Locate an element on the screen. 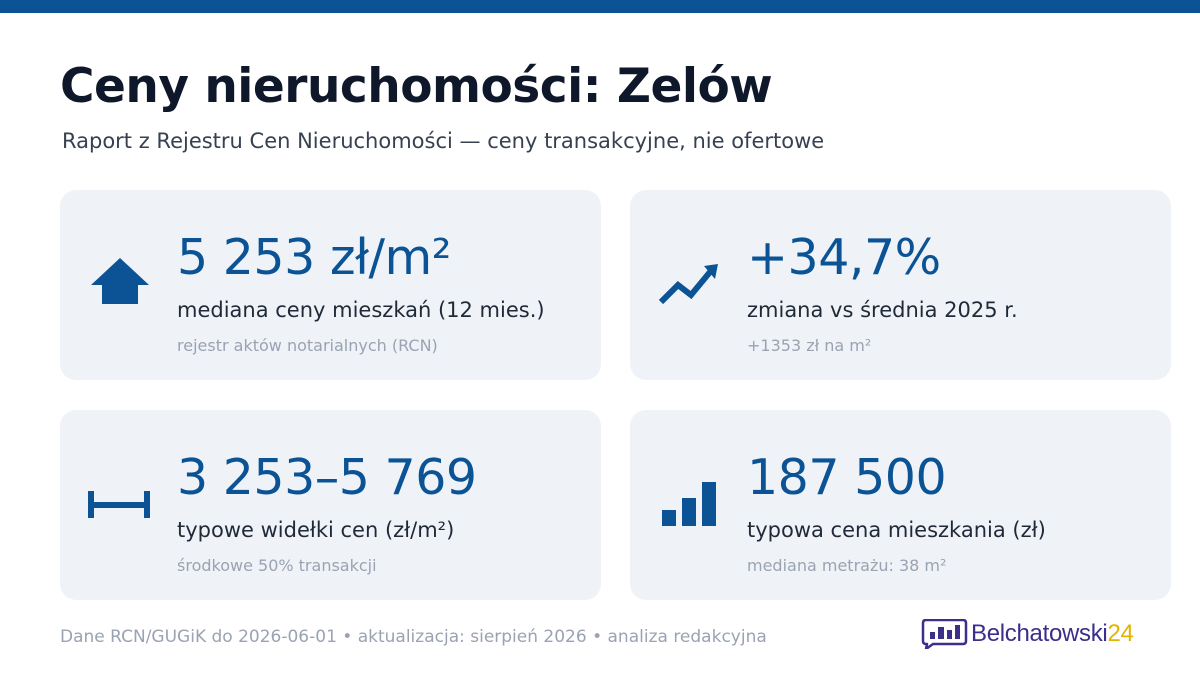 This screenshot has height=675, width=1200. stat-value: 3 253–5 769 is located at coordinates (327, 477).